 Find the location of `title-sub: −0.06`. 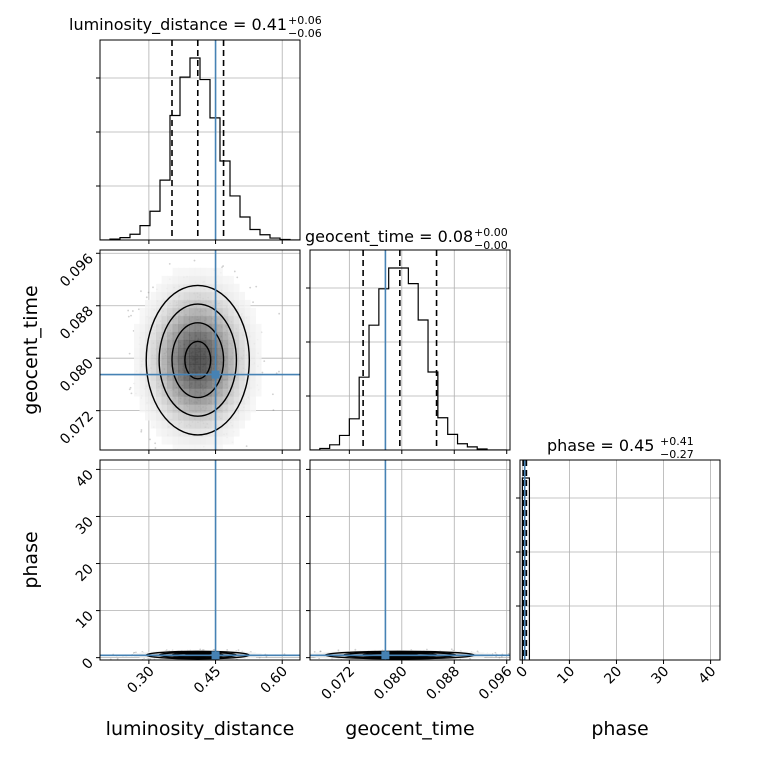

title-sub: −0.06 is located at coordinates (305, 33).